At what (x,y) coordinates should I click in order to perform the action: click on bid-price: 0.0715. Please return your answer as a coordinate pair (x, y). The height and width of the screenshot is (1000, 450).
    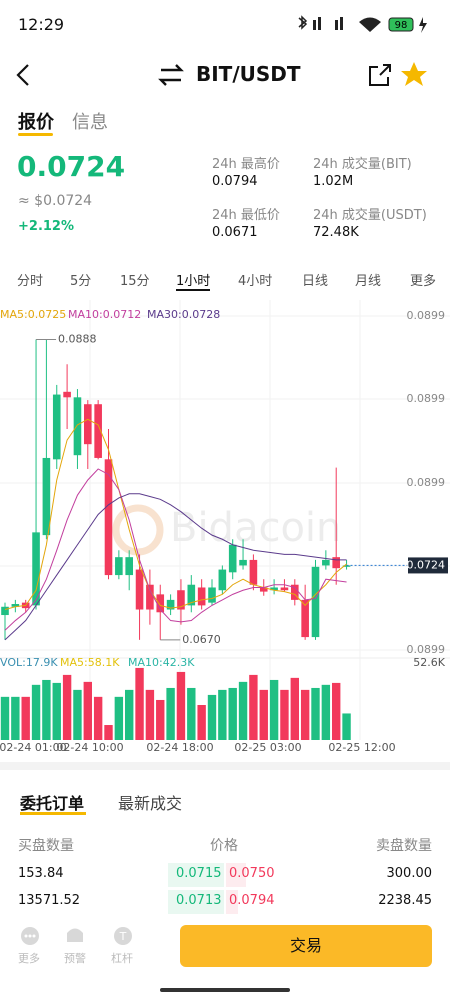
    Looking at the image, I should click on (199, 873).